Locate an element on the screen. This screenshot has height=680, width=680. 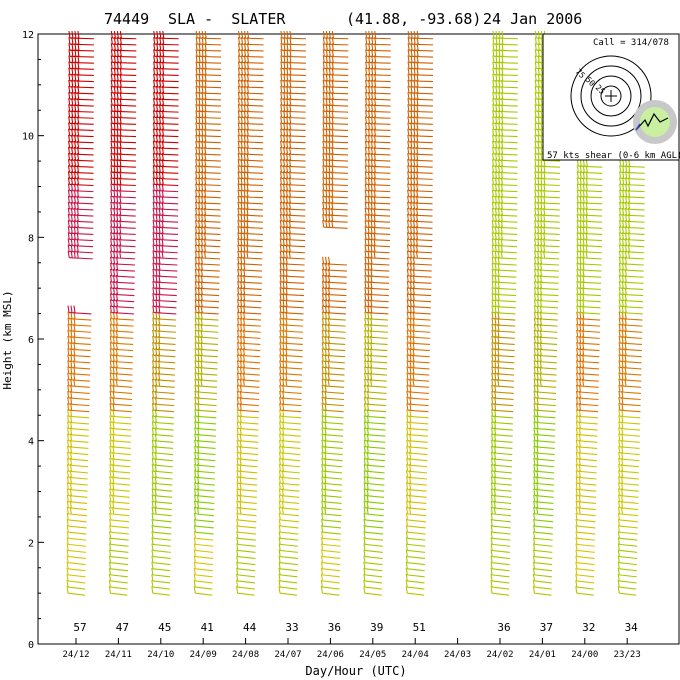
count-label: 37 is located at coordinates (546, 627).